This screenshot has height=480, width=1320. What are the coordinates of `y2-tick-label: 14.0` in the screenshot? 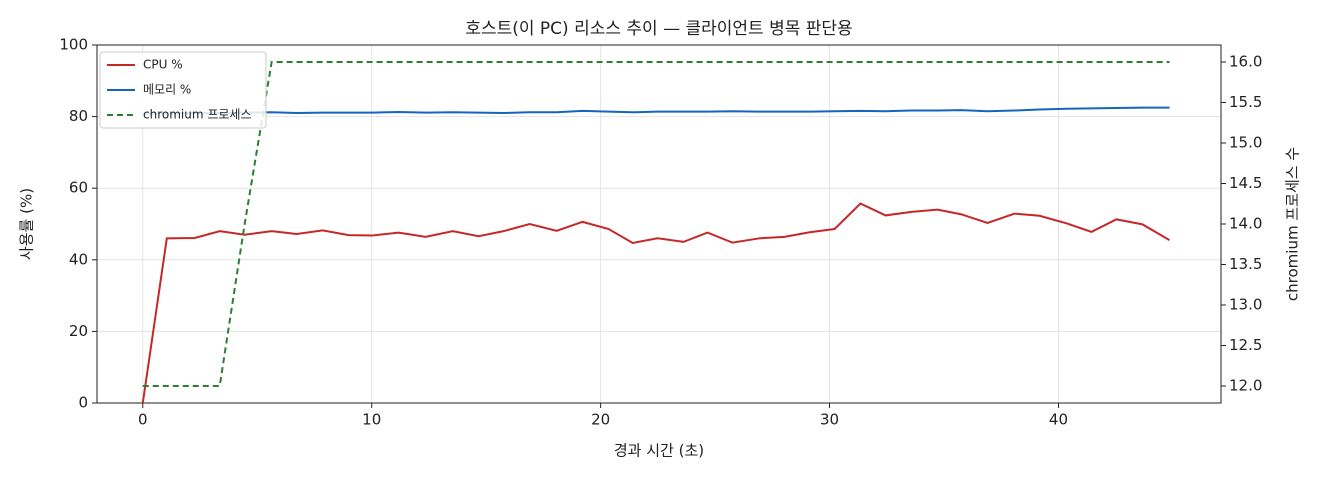 It's located at (1245, 224).